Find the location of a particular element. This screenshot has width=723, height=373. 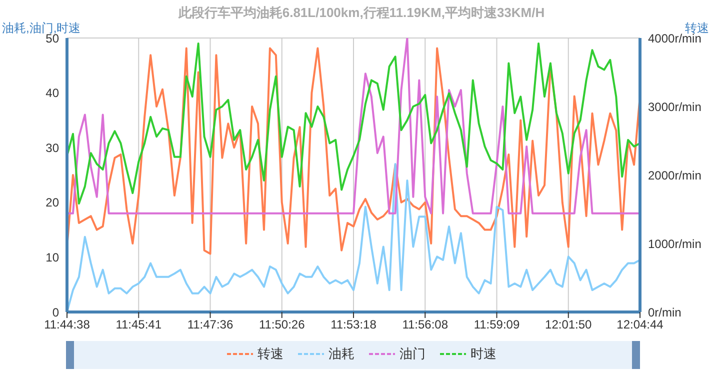

x-tick-label: 11:53:18 is located at coordinates (353, 325).